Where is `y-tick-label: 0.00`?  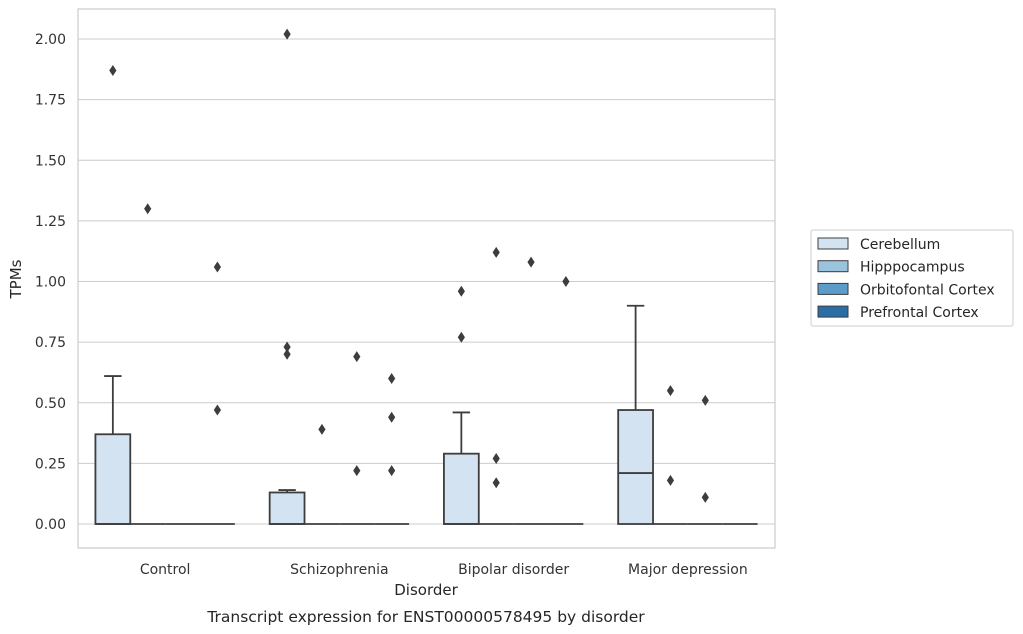 y-tick-label: 0.00 is located at coordinates (50, 525).